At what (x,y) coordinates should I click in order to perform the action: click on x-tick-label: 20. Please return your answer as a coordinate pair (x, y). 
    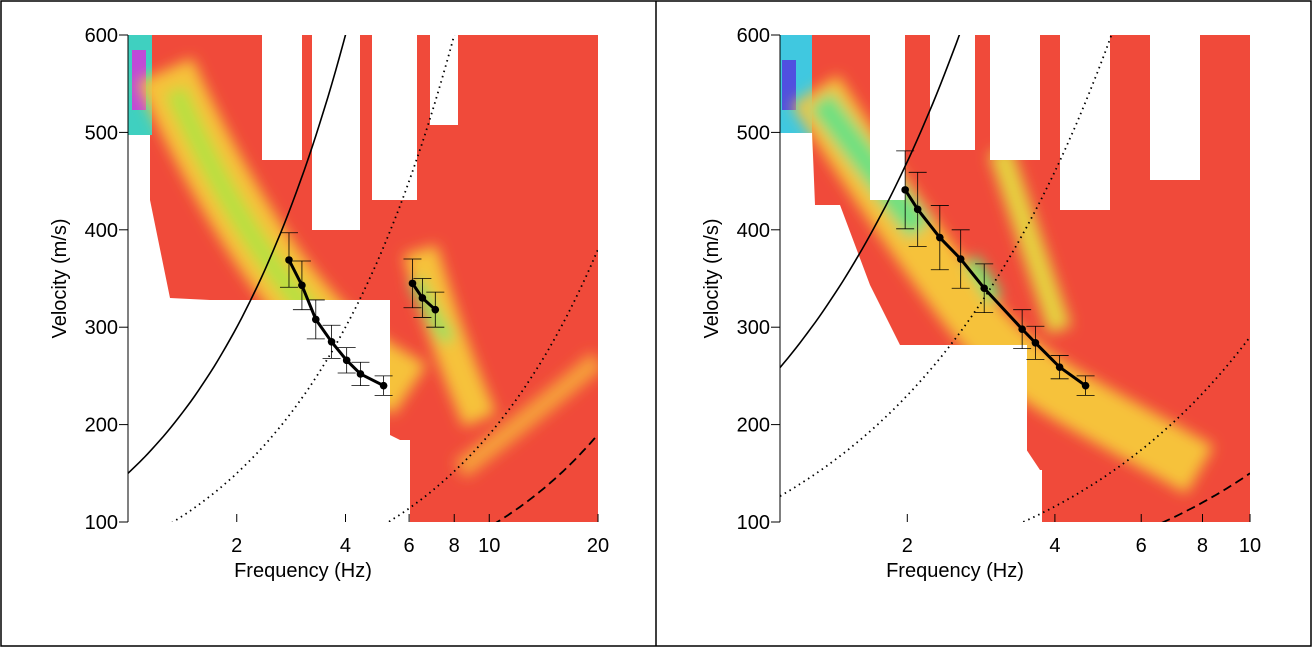
    Looking at the image, I should click on (598, 546).